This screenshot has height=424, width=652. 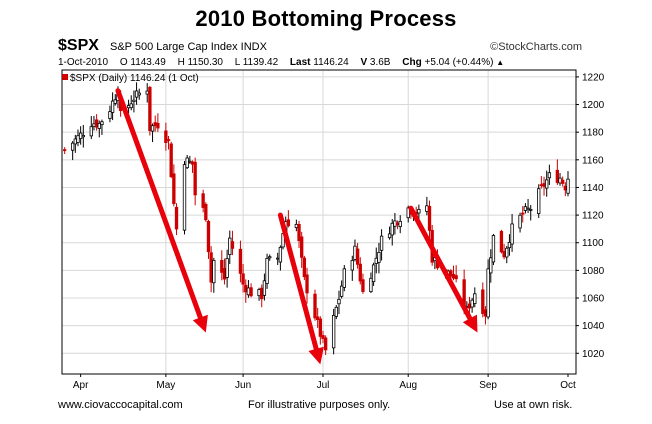 I want to click on symbol-name: S&P 500 Large Cap Index INDX, so click(x=188, y=47).